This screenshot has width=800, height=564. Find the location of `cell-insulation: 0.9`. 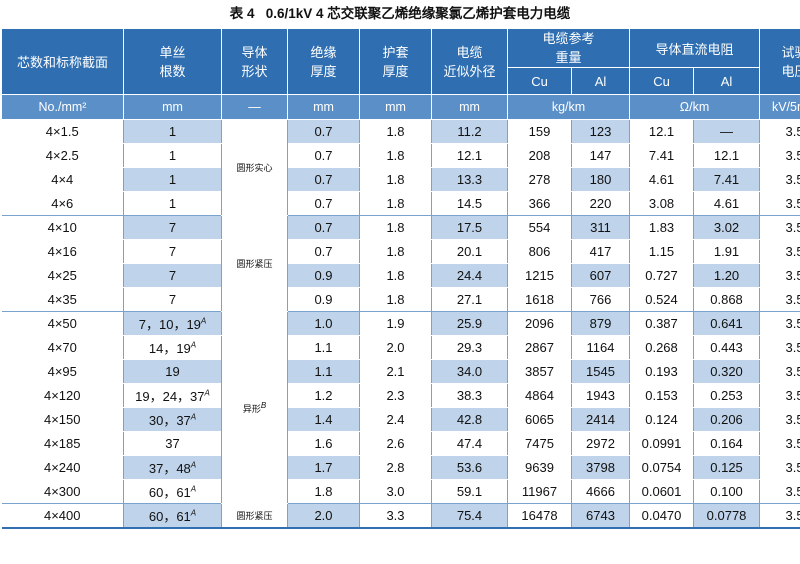

cell-insulation: 0.9 is located at coordinates (323, 299).